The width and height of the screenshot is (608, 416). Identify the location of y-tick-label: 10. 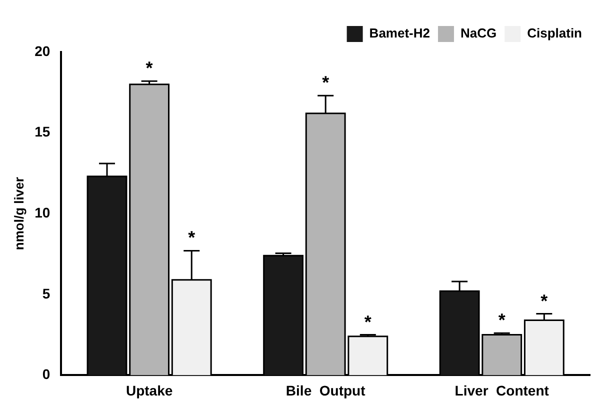
(42, 212).